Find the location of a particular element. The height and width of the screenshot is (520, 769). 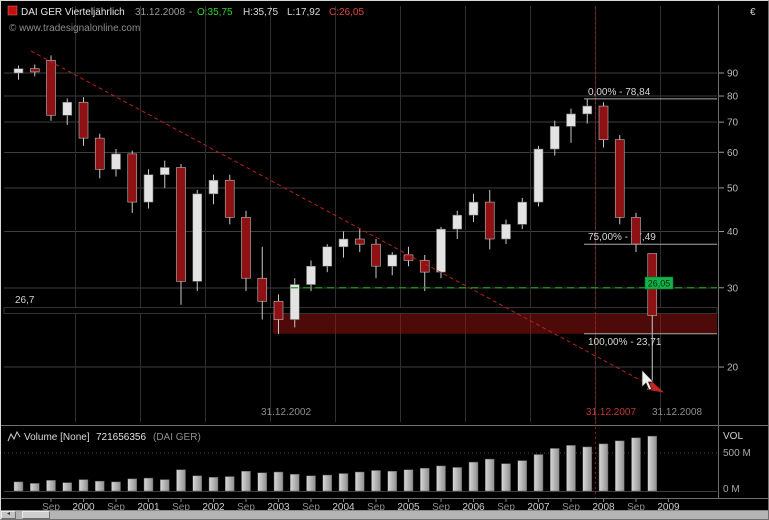

scroll-left-button: ◂ is located at coordinates (8, 515).